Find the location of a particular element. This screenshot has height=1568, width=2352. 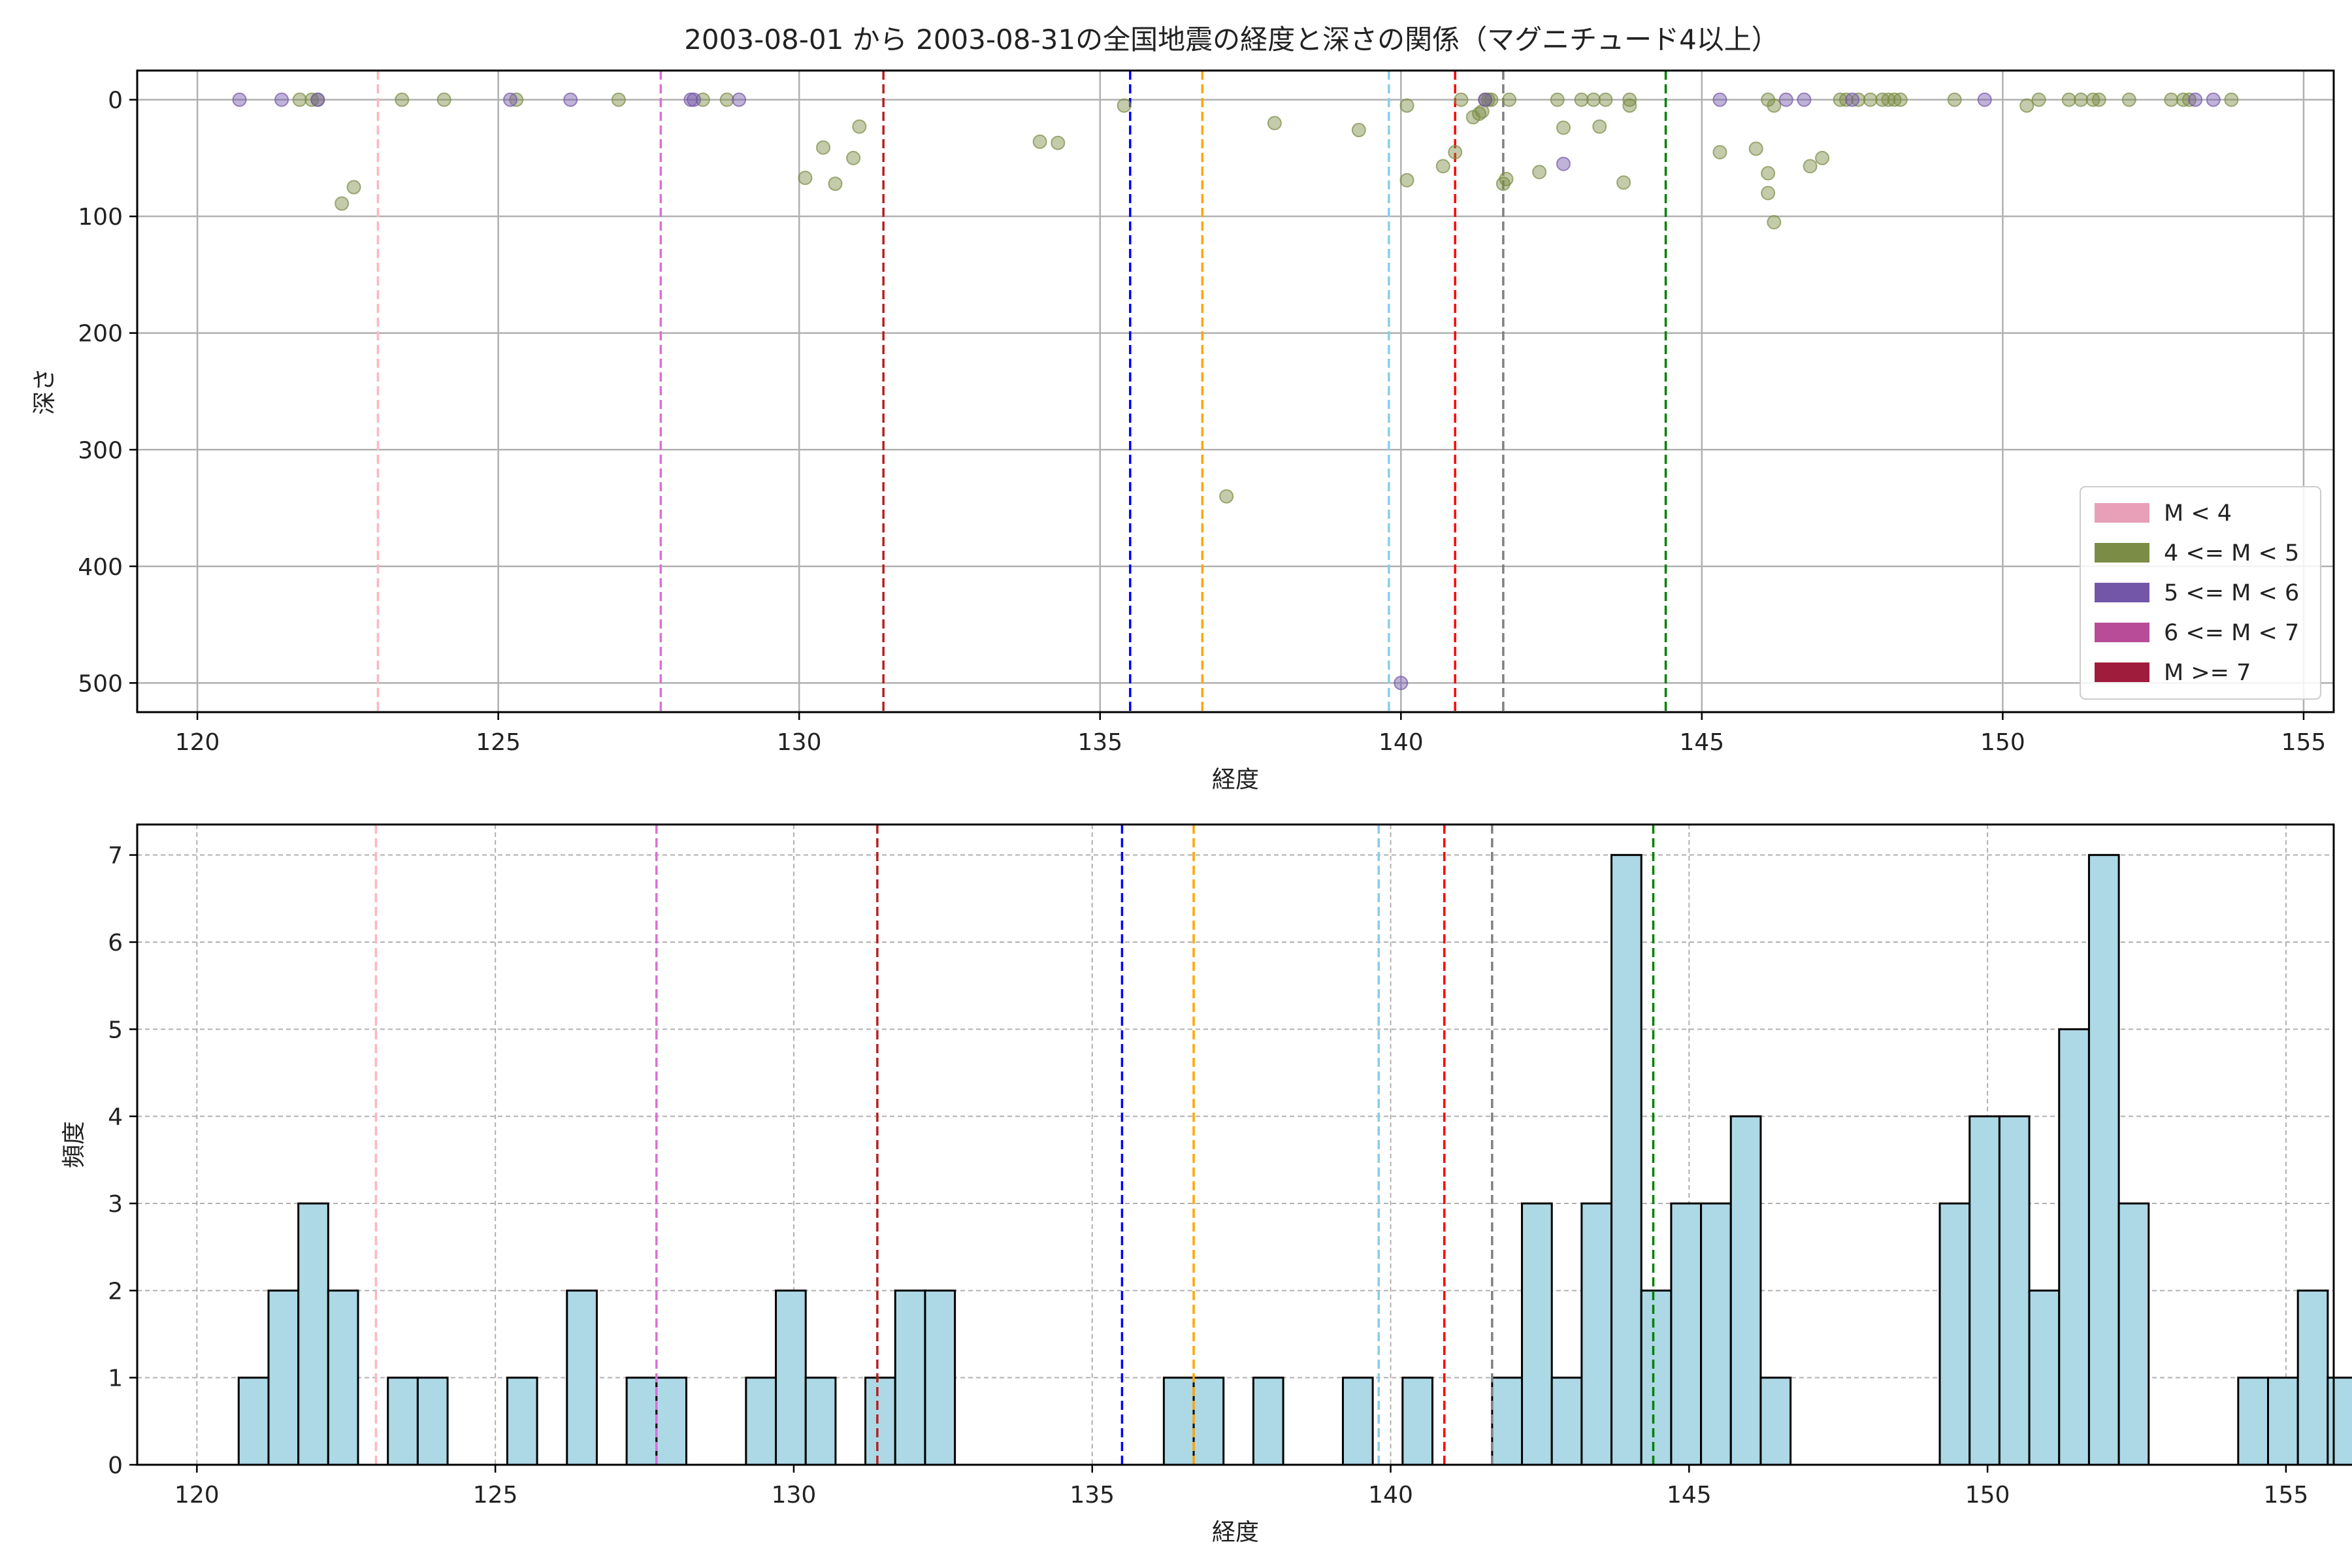

histogram-y-tick-label: 1 is located at coordinates (115, 1378).